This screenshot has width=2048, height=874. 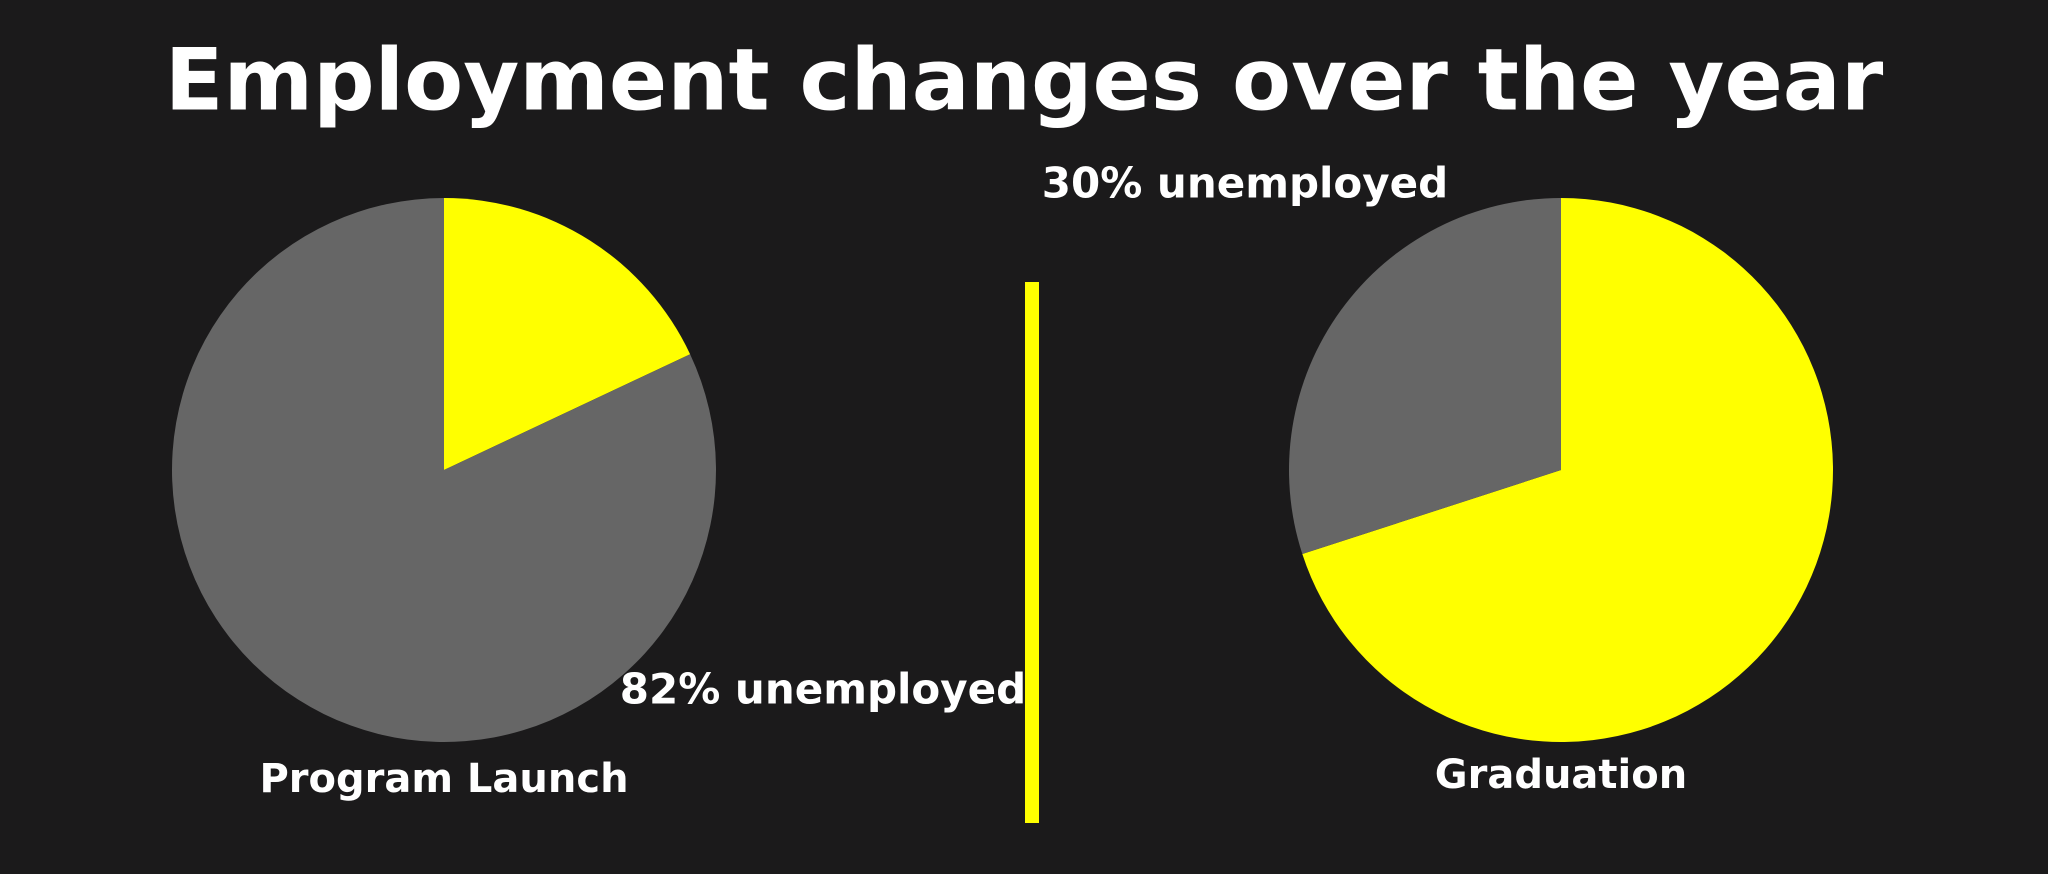 What do you see at coordinates (443, 779) in the screenshot?
I see `pie-title: Program Launch` at bounding box center [443, 779].